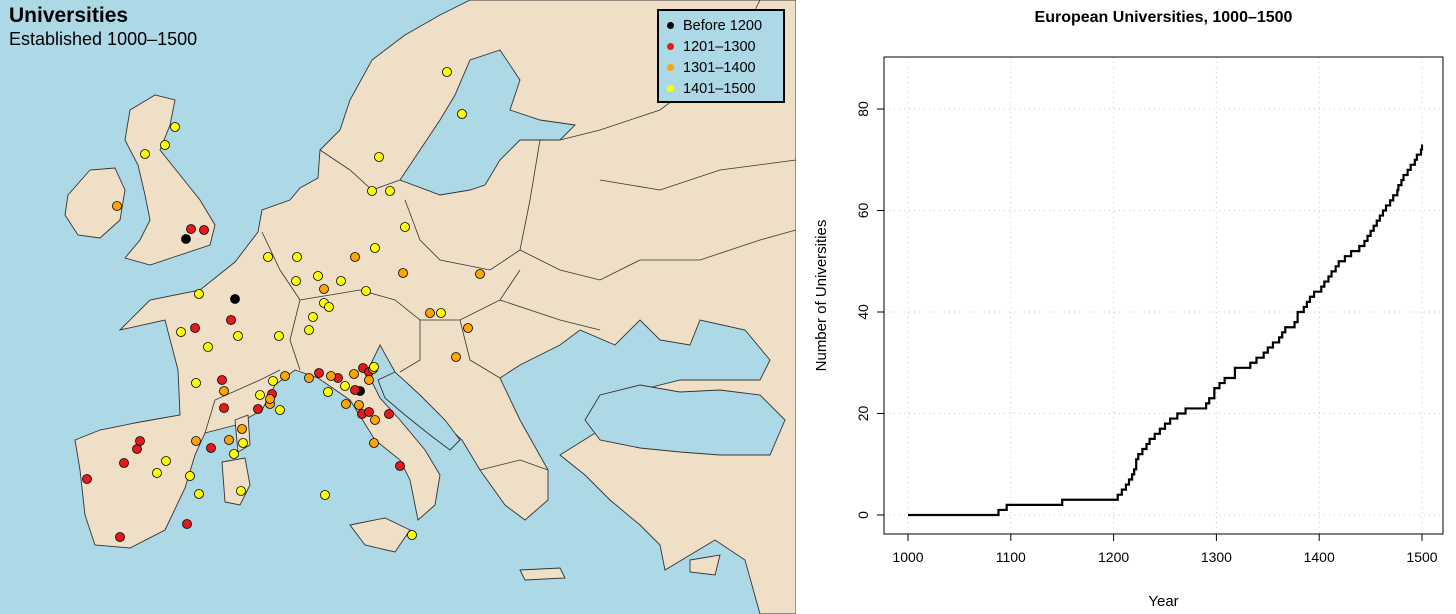  Describe the element at coordinates (380, 535) in the screenshot. I see `sicily-island` at that location.